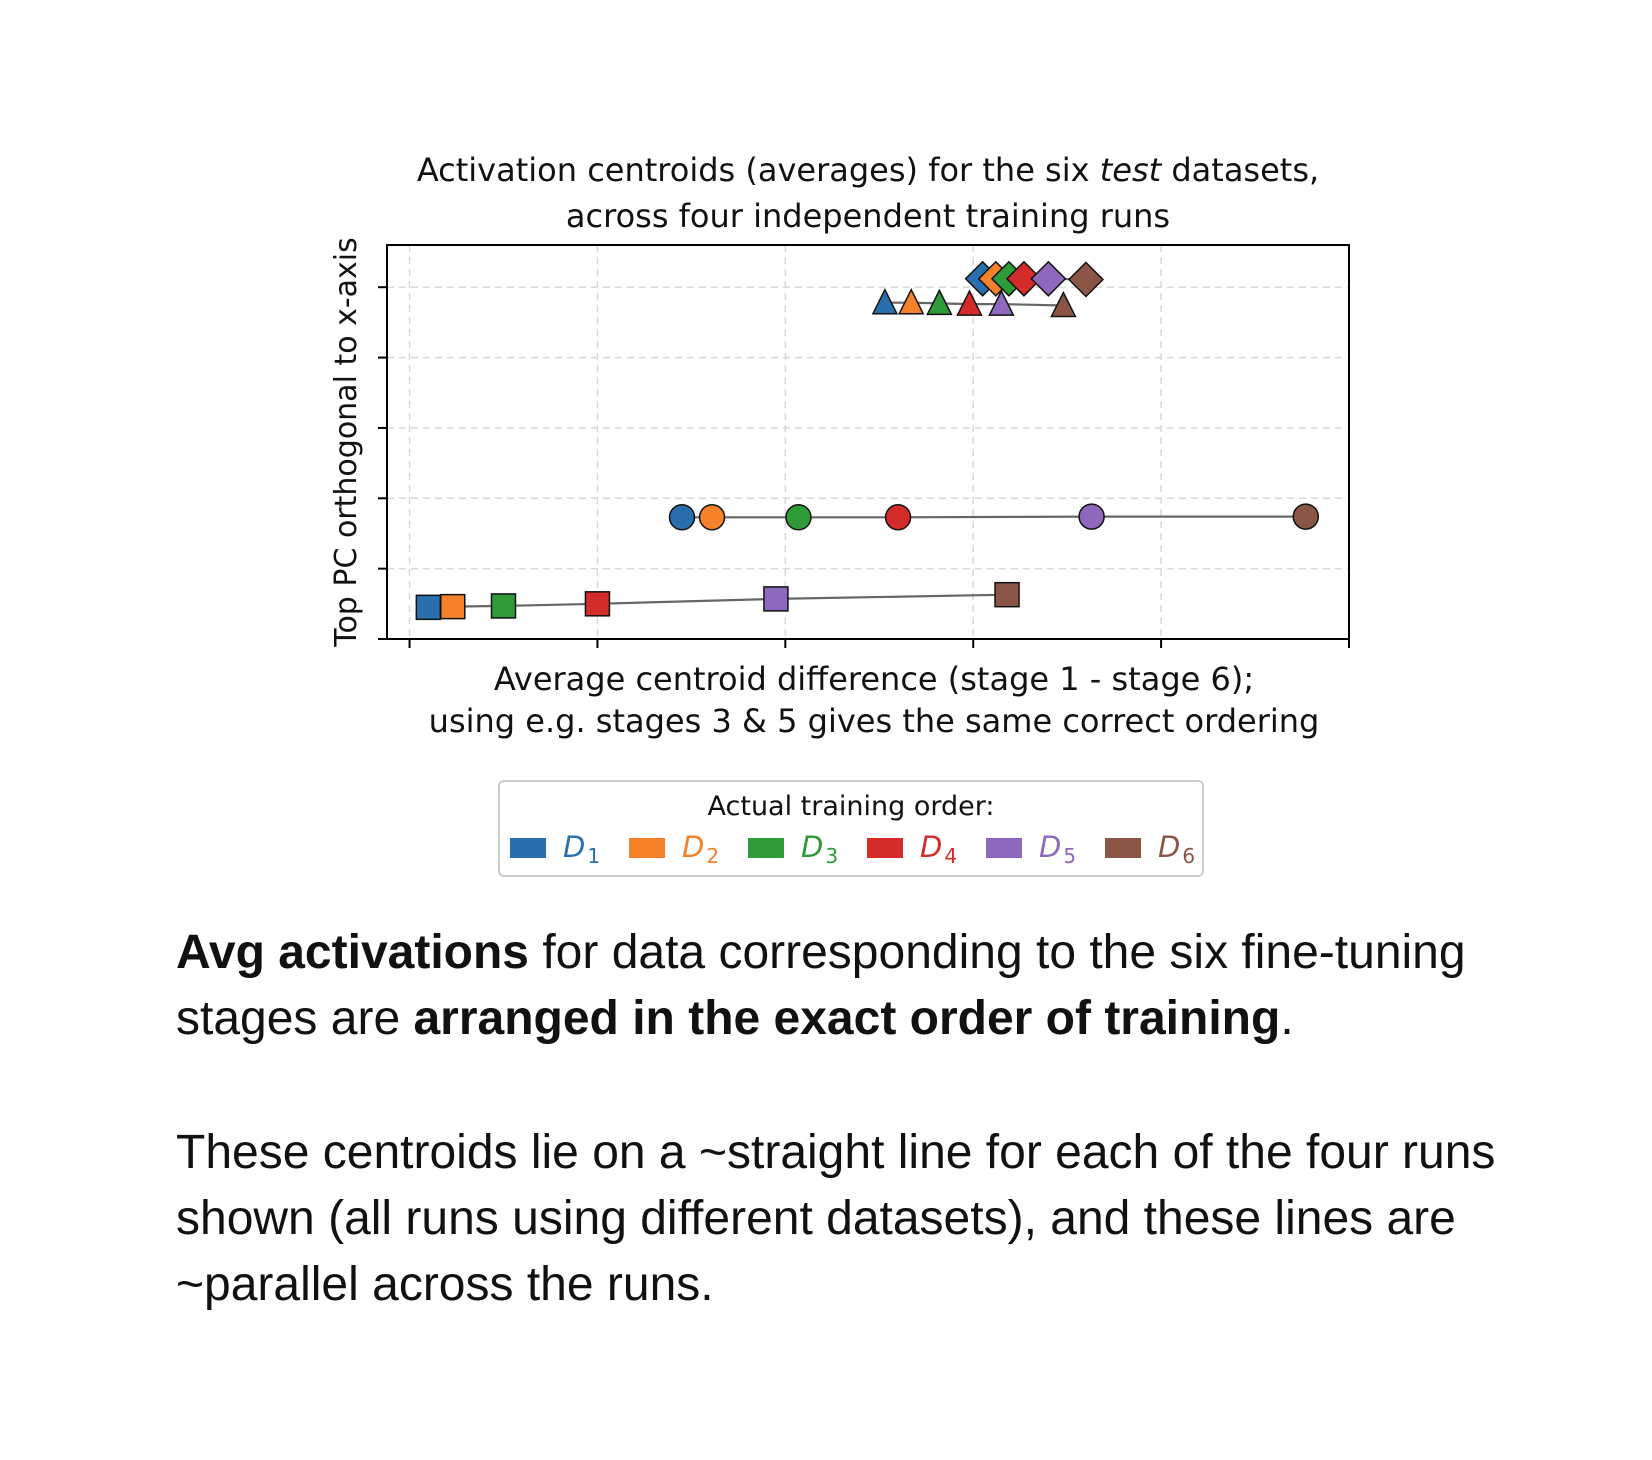 The height and width of the screenshot is (1460, 1652). I want to click on square-point-d5, so click(776, 599).